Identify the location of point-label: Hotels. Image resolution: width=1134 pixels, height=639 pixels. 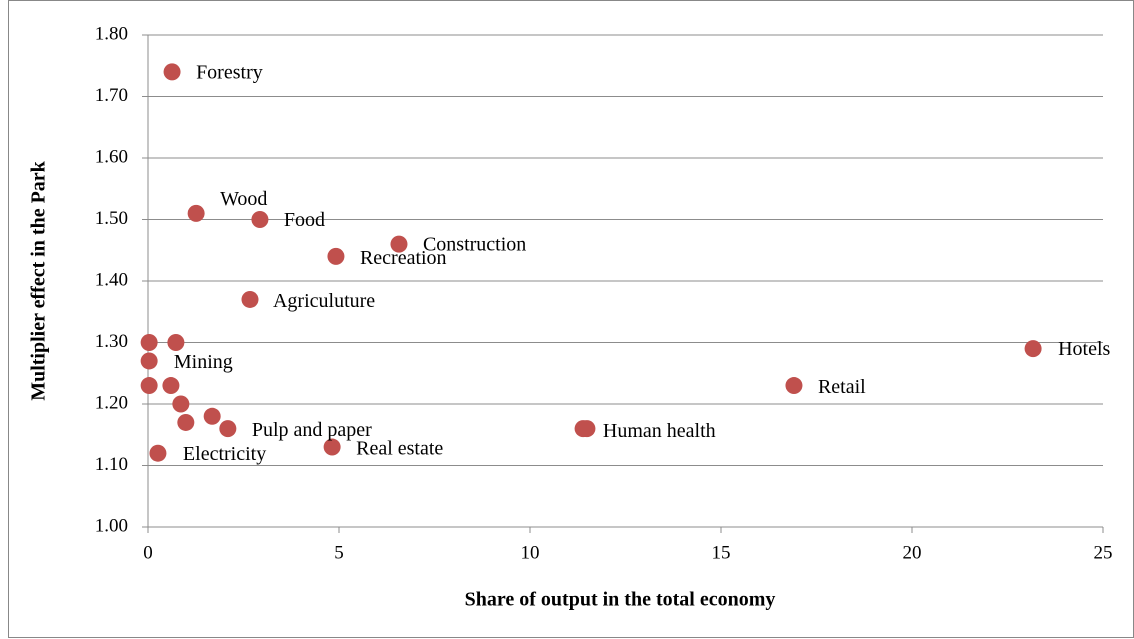
(1084, 349).